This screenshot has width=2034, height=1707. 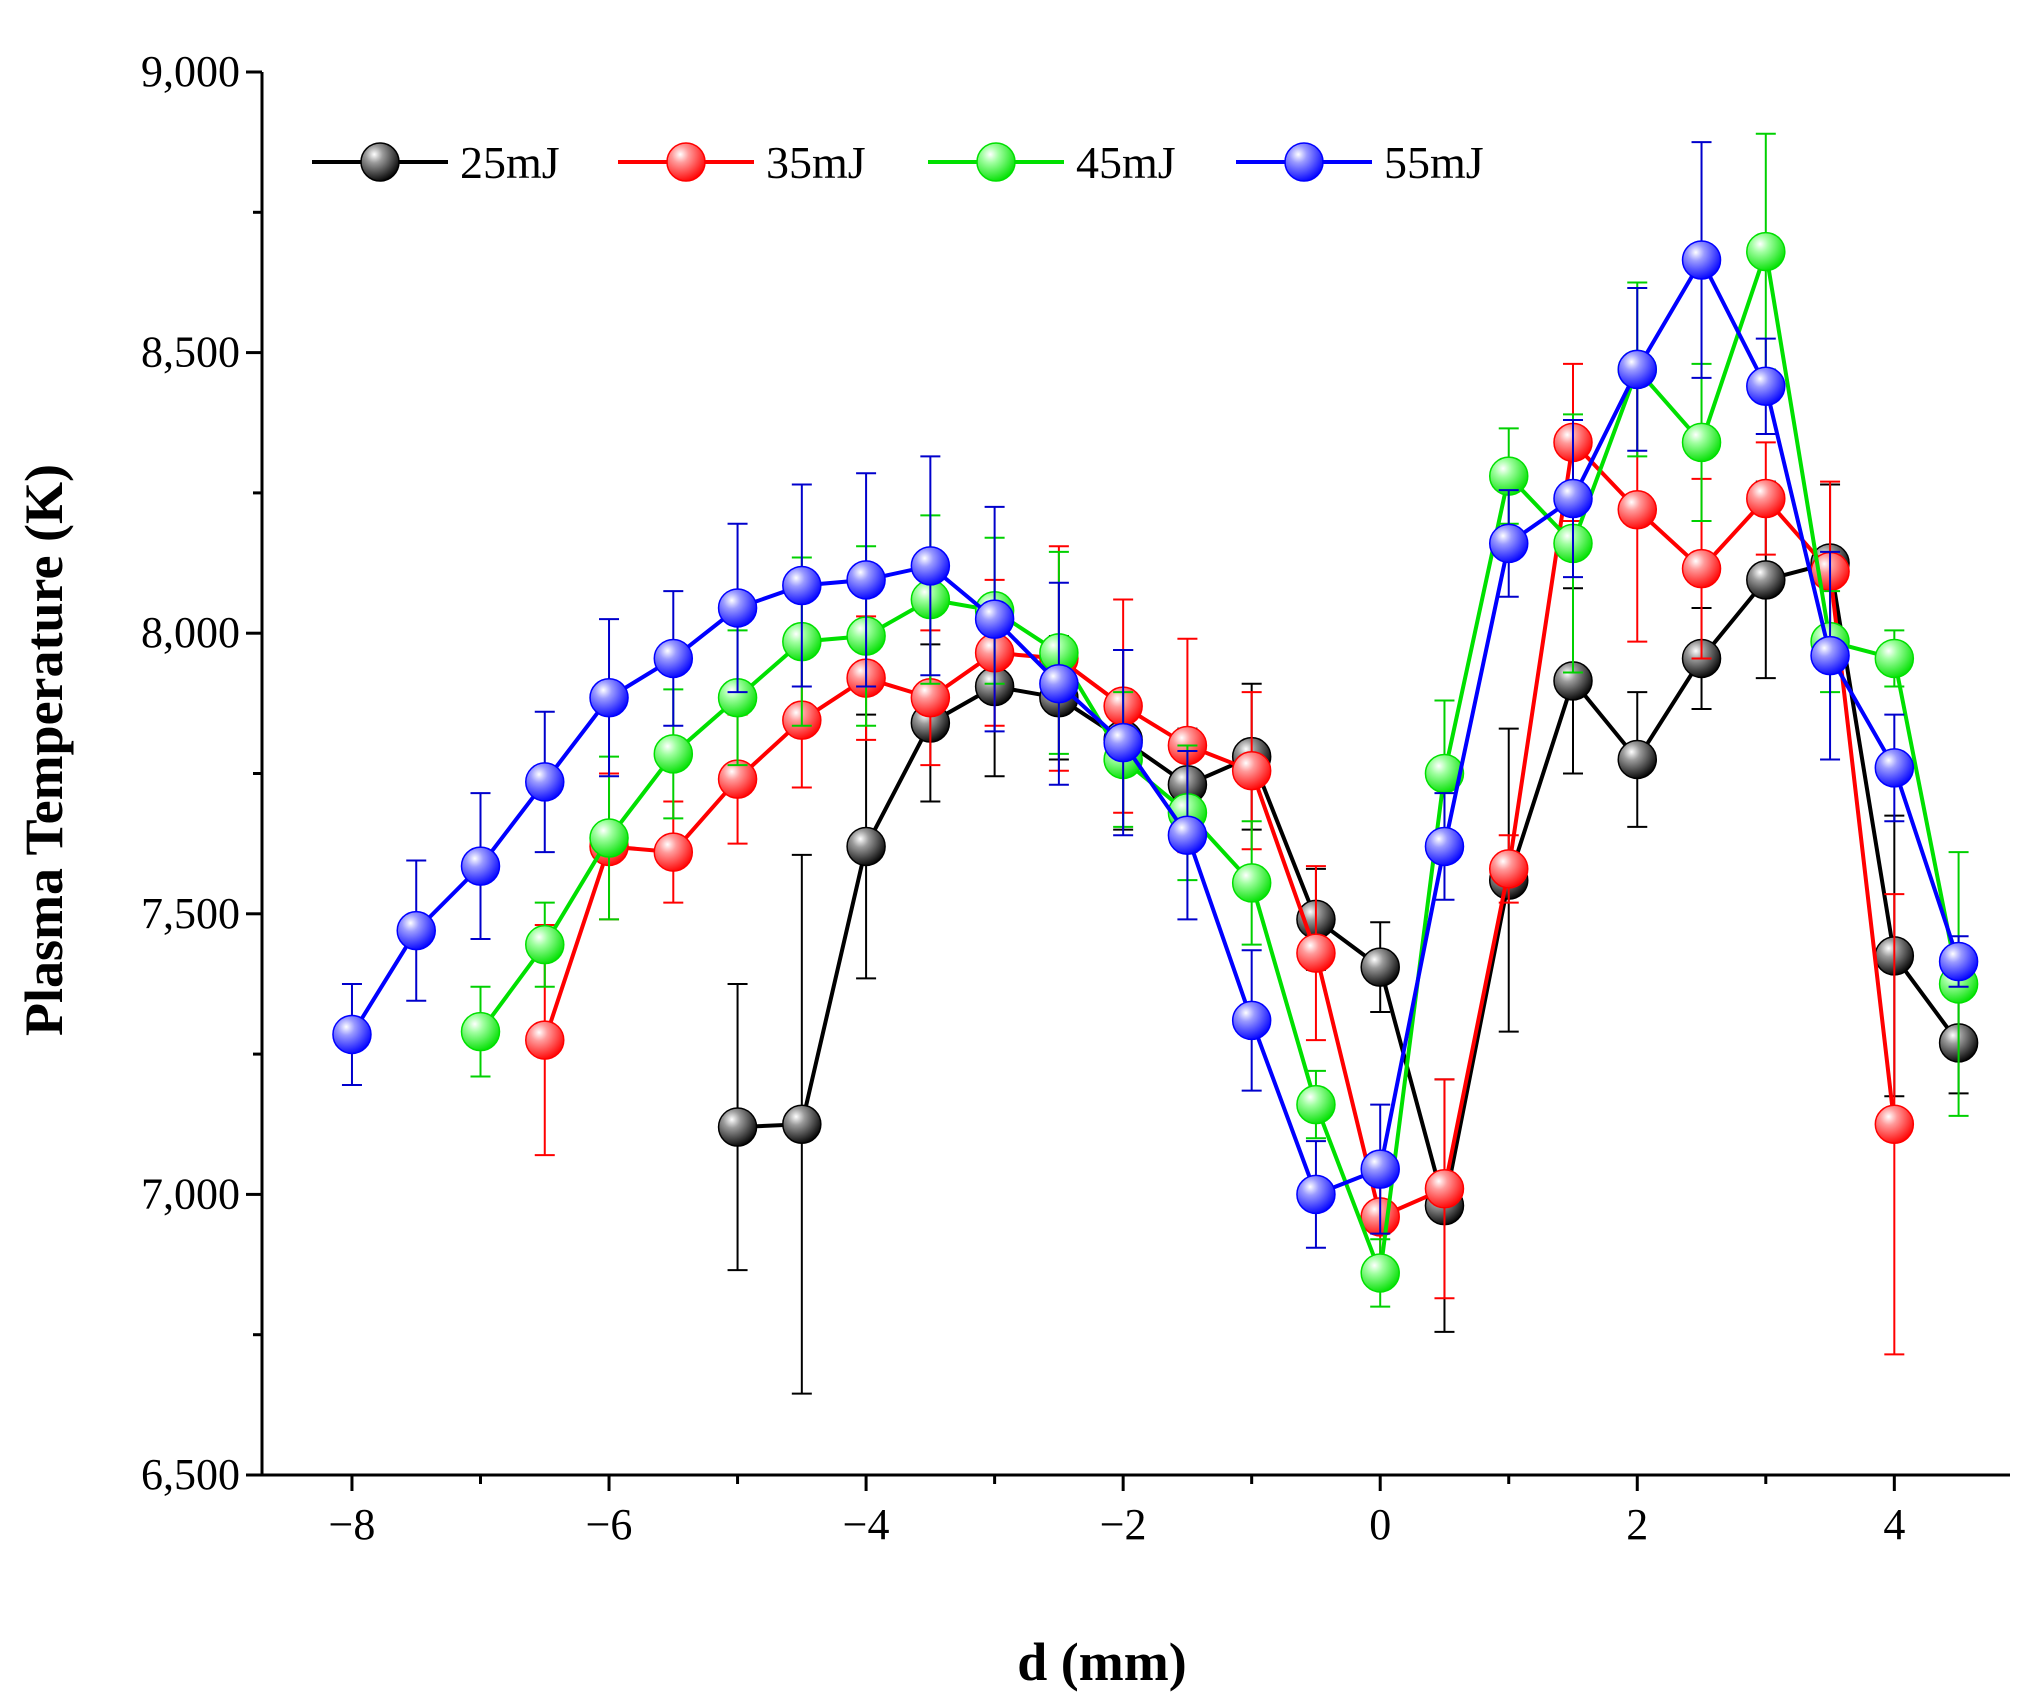 I want to click on legend-label: 45mJ, so click(x=1126, y=162).